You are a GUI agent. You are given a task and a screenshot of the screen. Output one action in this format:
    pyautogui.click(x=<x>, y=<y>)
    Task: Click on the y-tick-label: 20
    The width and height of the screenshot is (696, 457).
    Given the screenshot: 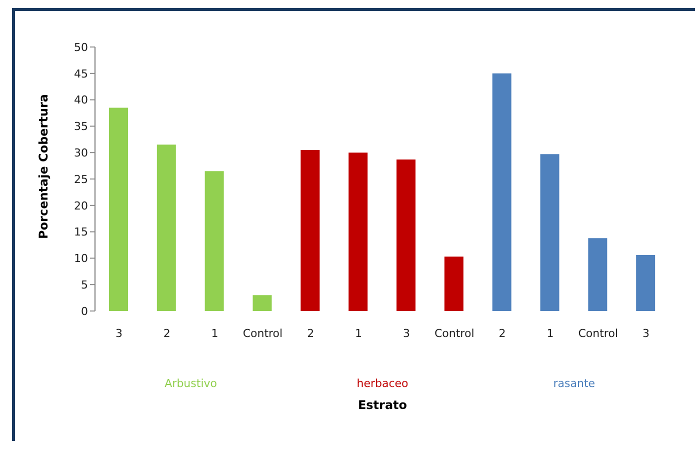 What is the action you would take?
    pyautogui.click(x=81, y=205)
    